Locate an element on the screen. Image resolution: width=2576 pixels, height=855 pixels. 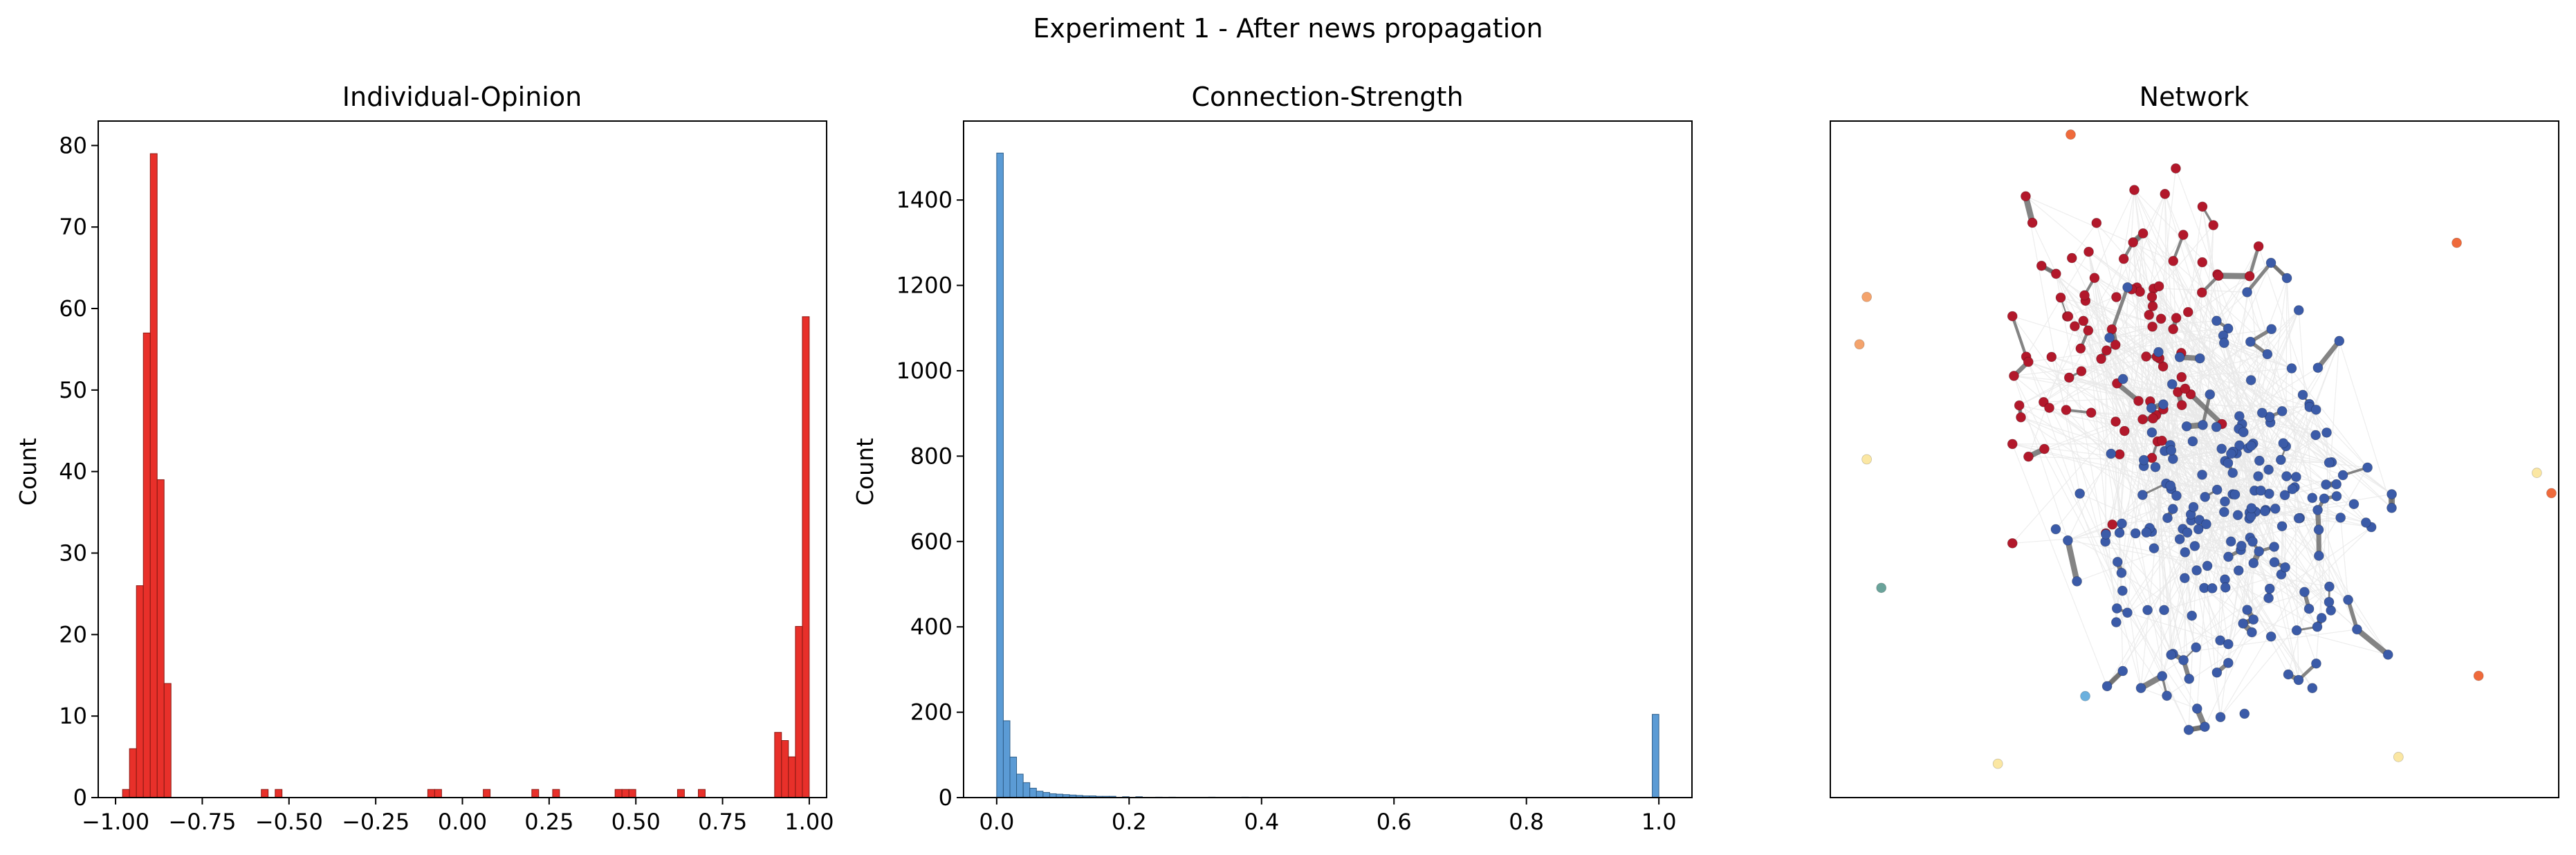
network-edge-strong is located at coordinates (2234, 276).